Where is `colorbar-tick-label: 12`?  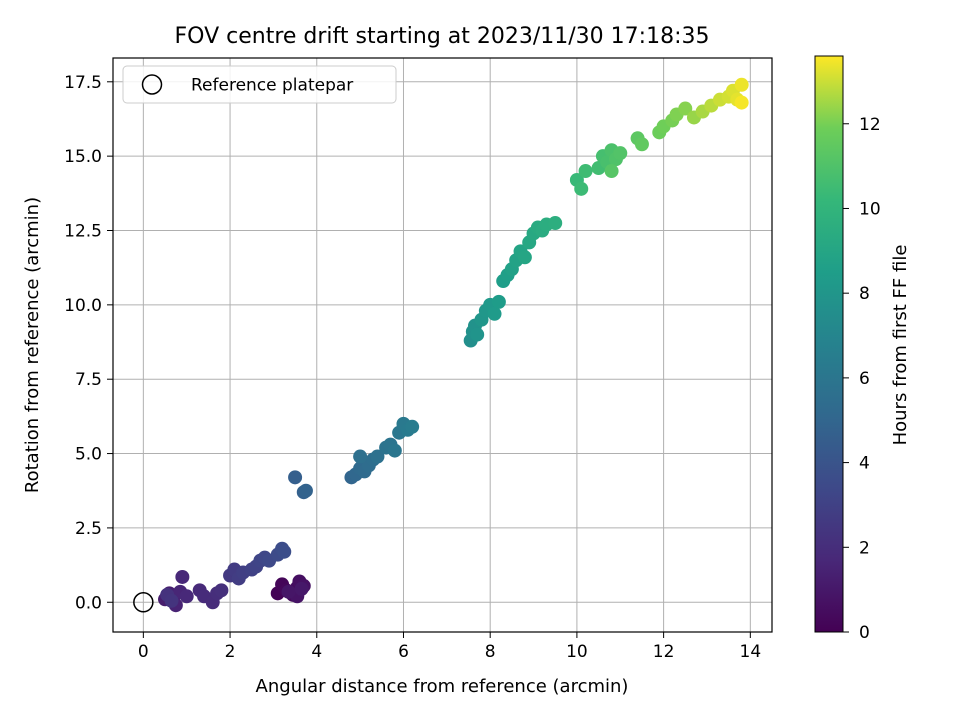
colorbar-tick-label: 12 is located at coordinates (870, 125).